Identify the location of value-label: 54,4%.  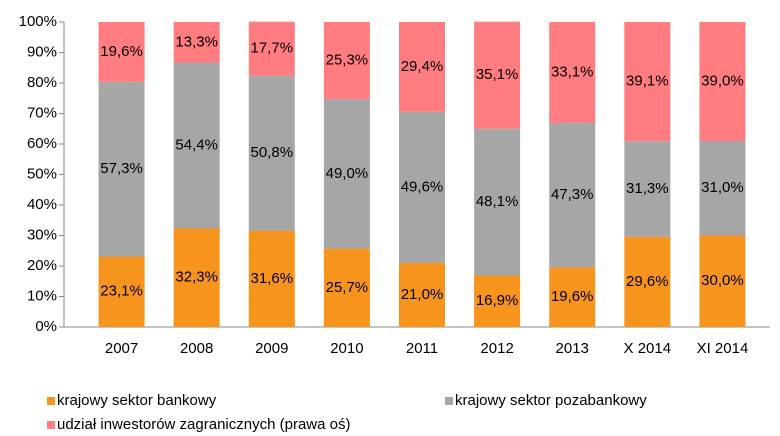
(196, 144).